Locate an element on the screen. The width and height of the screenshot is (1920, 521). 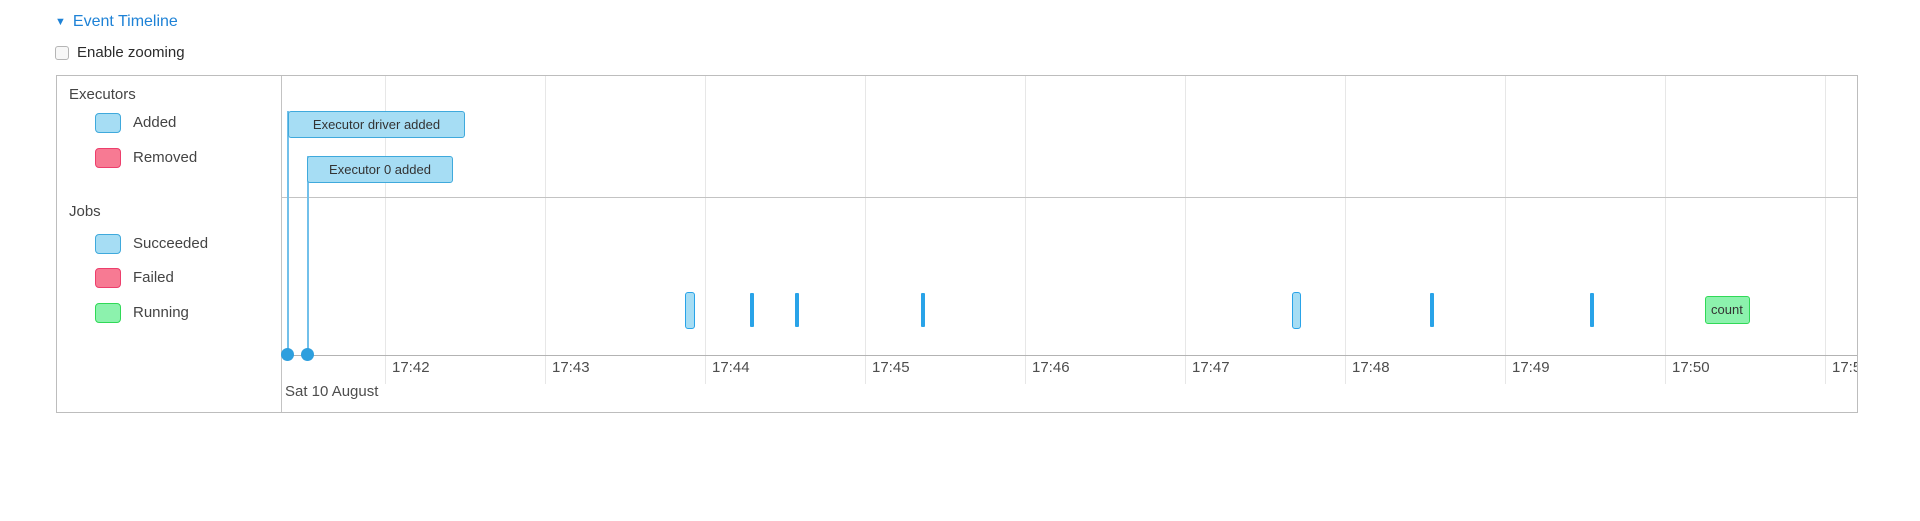
collapse-triangle-icon: ▼ is located at coordinates (60, 22).